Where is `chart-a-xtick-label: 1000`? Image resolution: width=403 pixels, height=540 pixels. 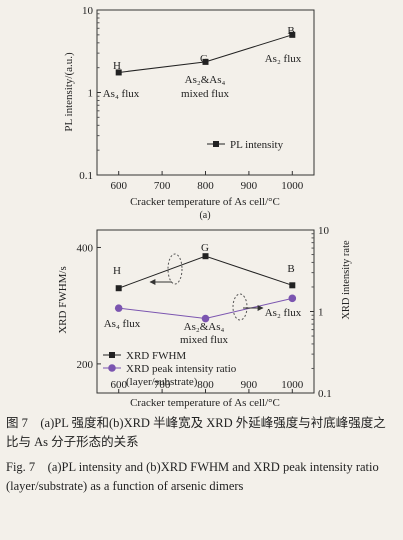 chart-a-xtick-label: 1000 is located at coordinates (292, 186).